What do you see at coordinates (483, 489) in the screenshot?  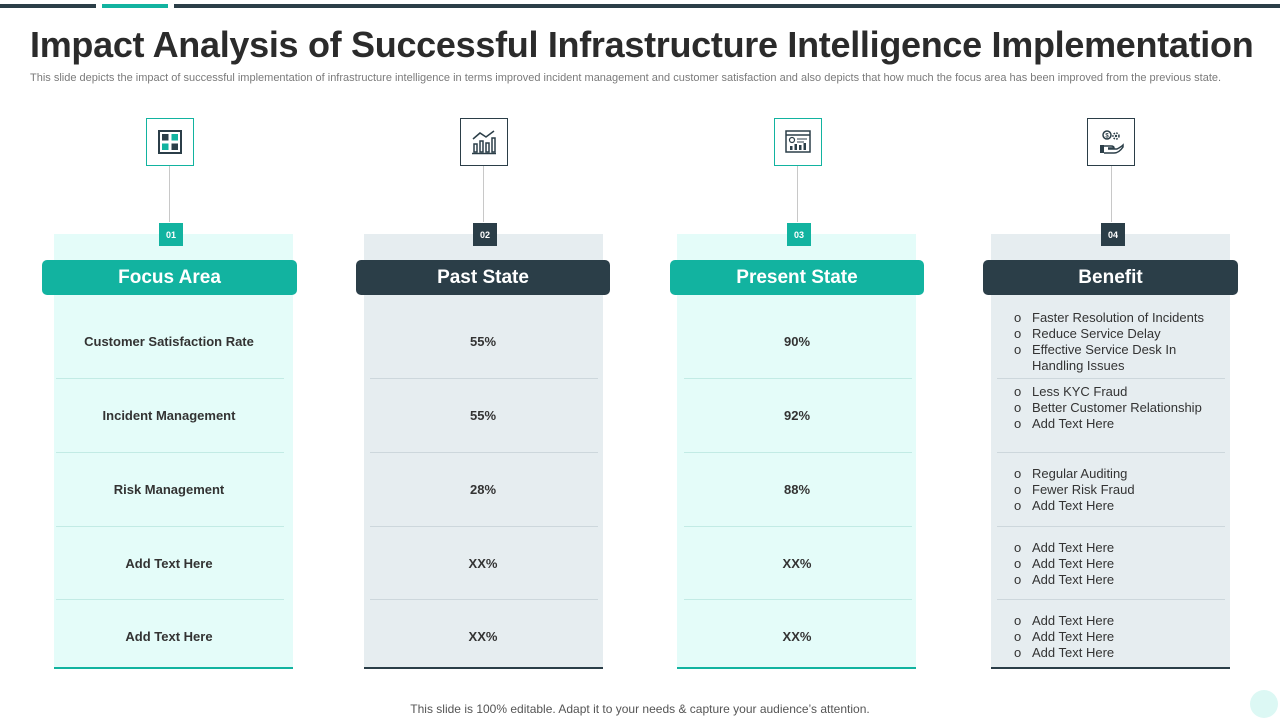 I see `past-state-cell: 28%` at bounding box center [483, 489].